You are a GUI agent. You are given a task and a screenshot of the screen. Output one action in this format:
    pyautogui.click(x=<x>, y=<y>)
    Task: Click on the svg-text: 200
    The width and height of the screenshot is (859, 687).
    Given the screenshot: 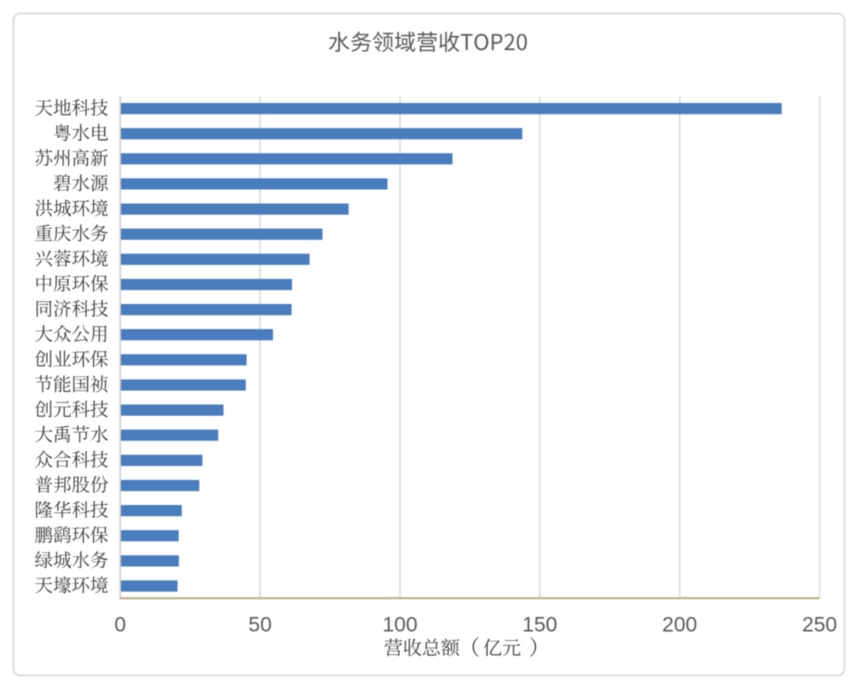 What is the action you would take?
    pyautogui.click(x=679, y=624)
    